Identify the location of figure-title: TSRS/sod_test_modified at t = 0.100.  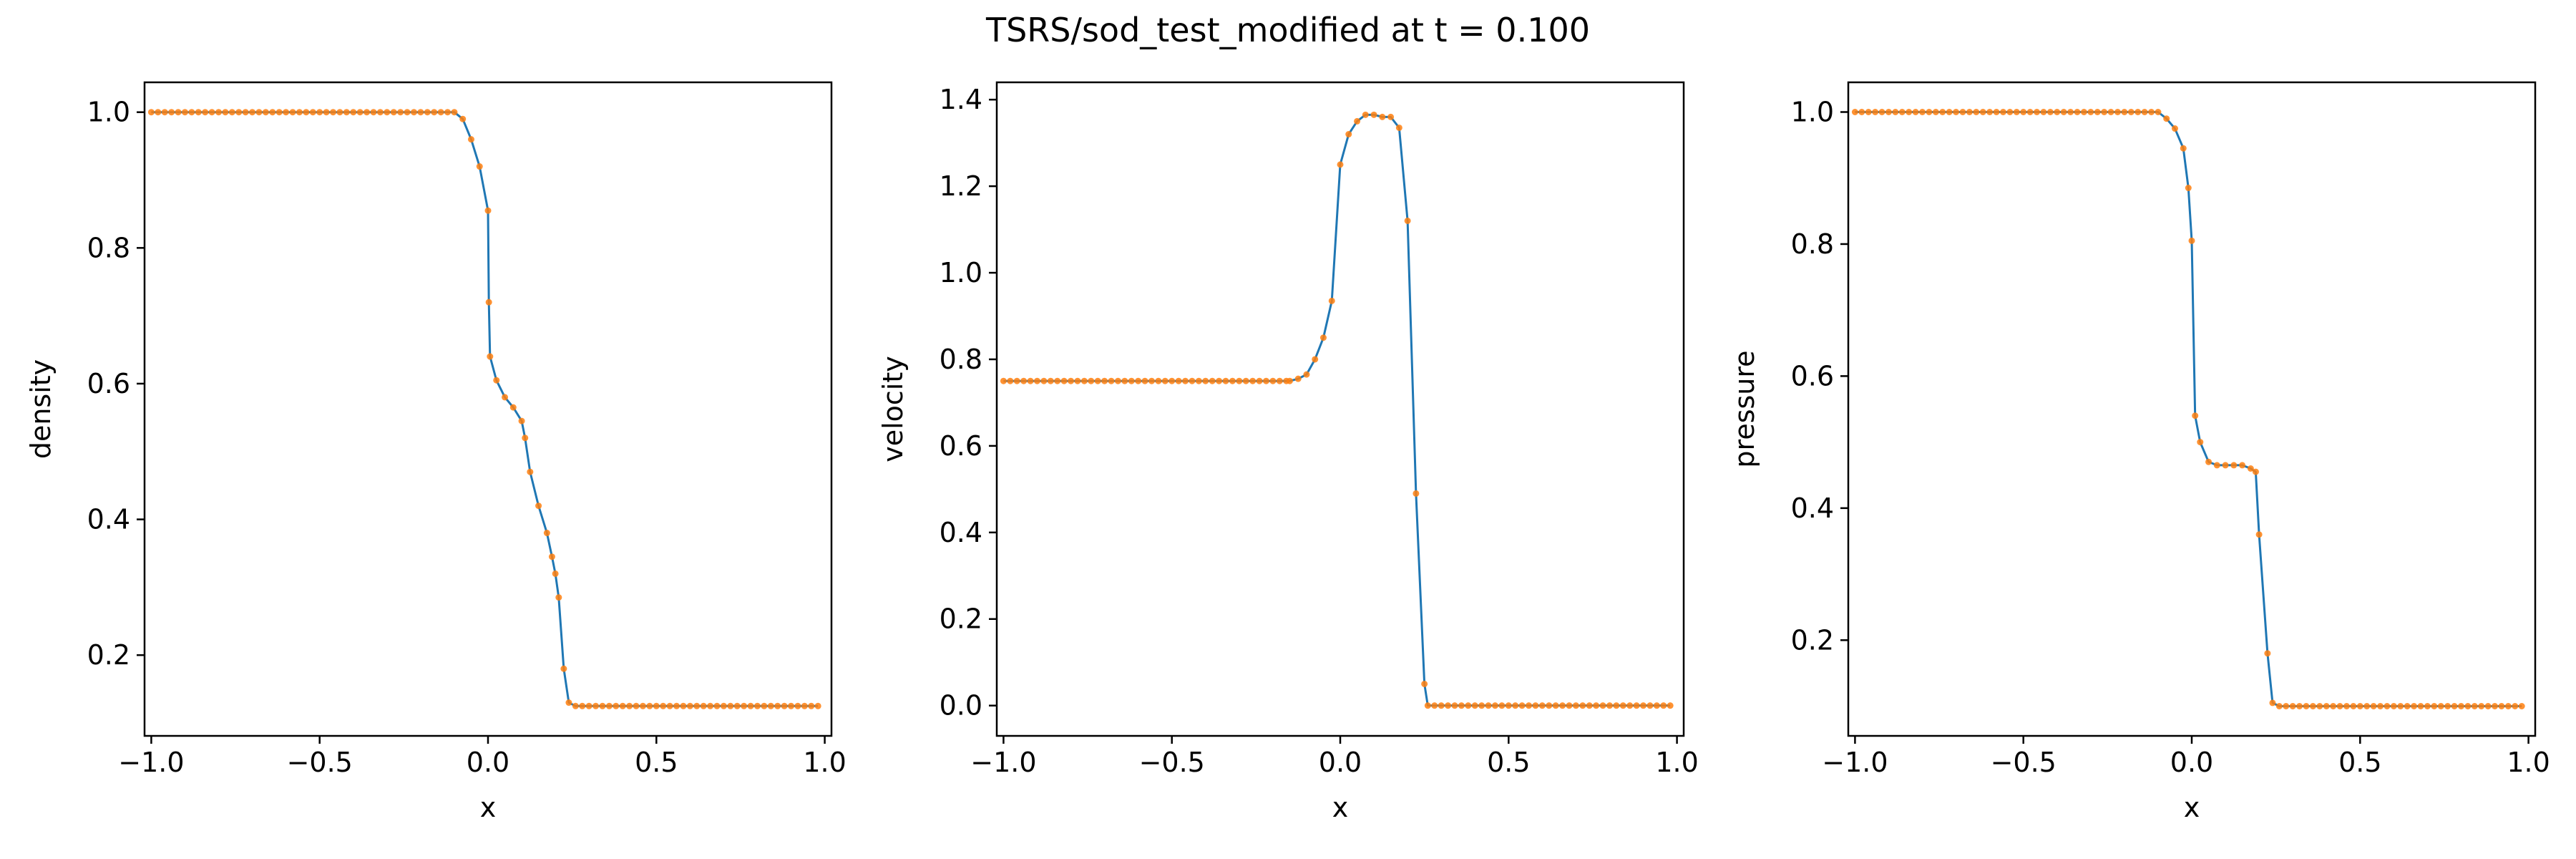
(1287, 30).